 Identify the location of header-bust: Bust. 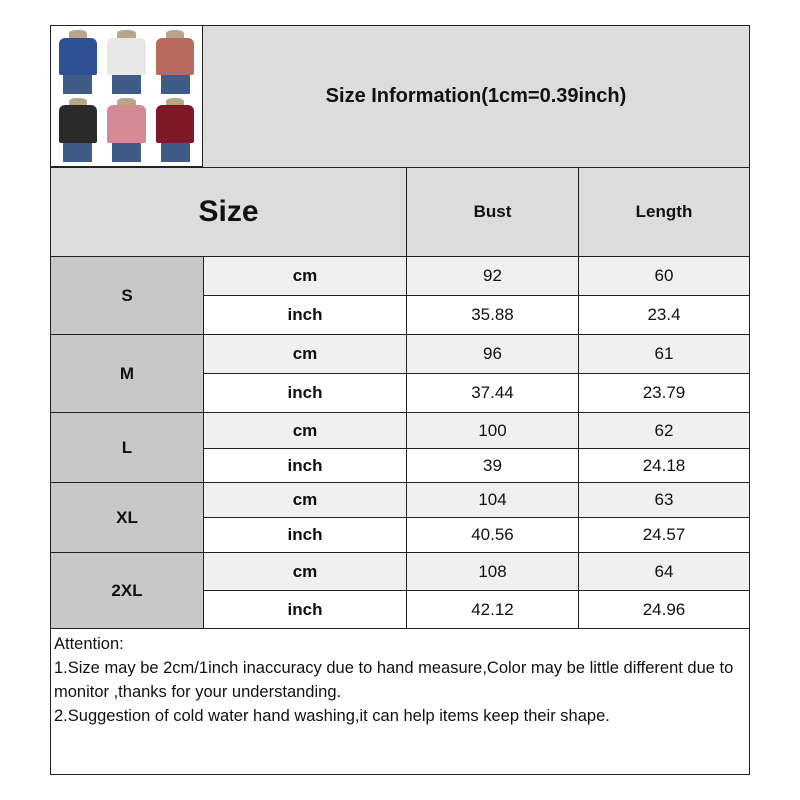
(492, 212).